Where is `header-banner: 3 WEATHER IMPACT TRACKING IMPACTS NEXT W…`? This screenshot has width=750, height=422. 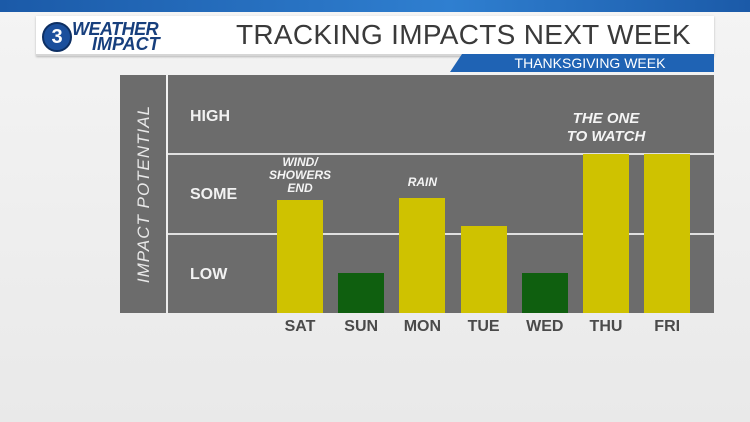 header-banner: 3 WEATHER IMPACT TRACKING IMPACTS NEXT W… is located at coordinates (375, 36).